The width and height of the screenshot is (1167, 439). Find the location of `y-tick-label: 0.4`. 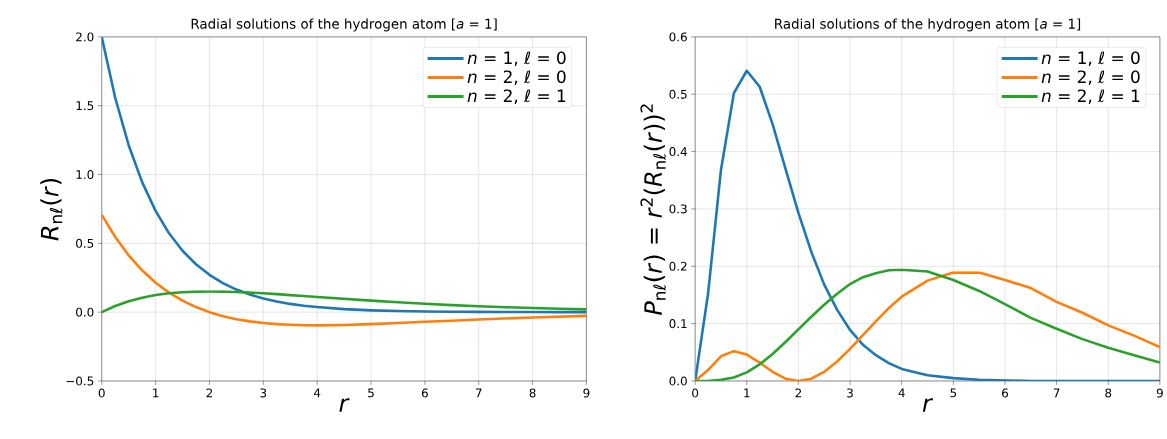

y-tick-label: 0.4 is located at coordinates (678, 152).